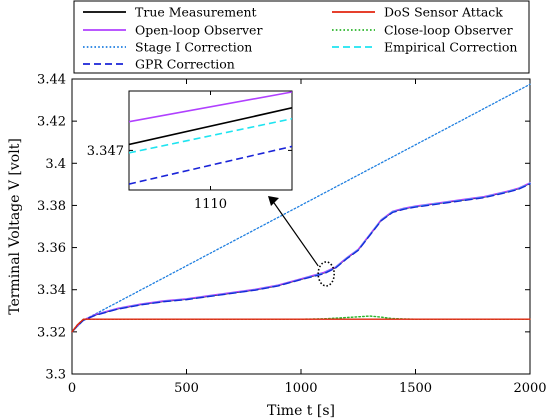  Describe the element at coordinates (51, 248) in the screenshot. I see `y-tick-label: 3.36` at that location.